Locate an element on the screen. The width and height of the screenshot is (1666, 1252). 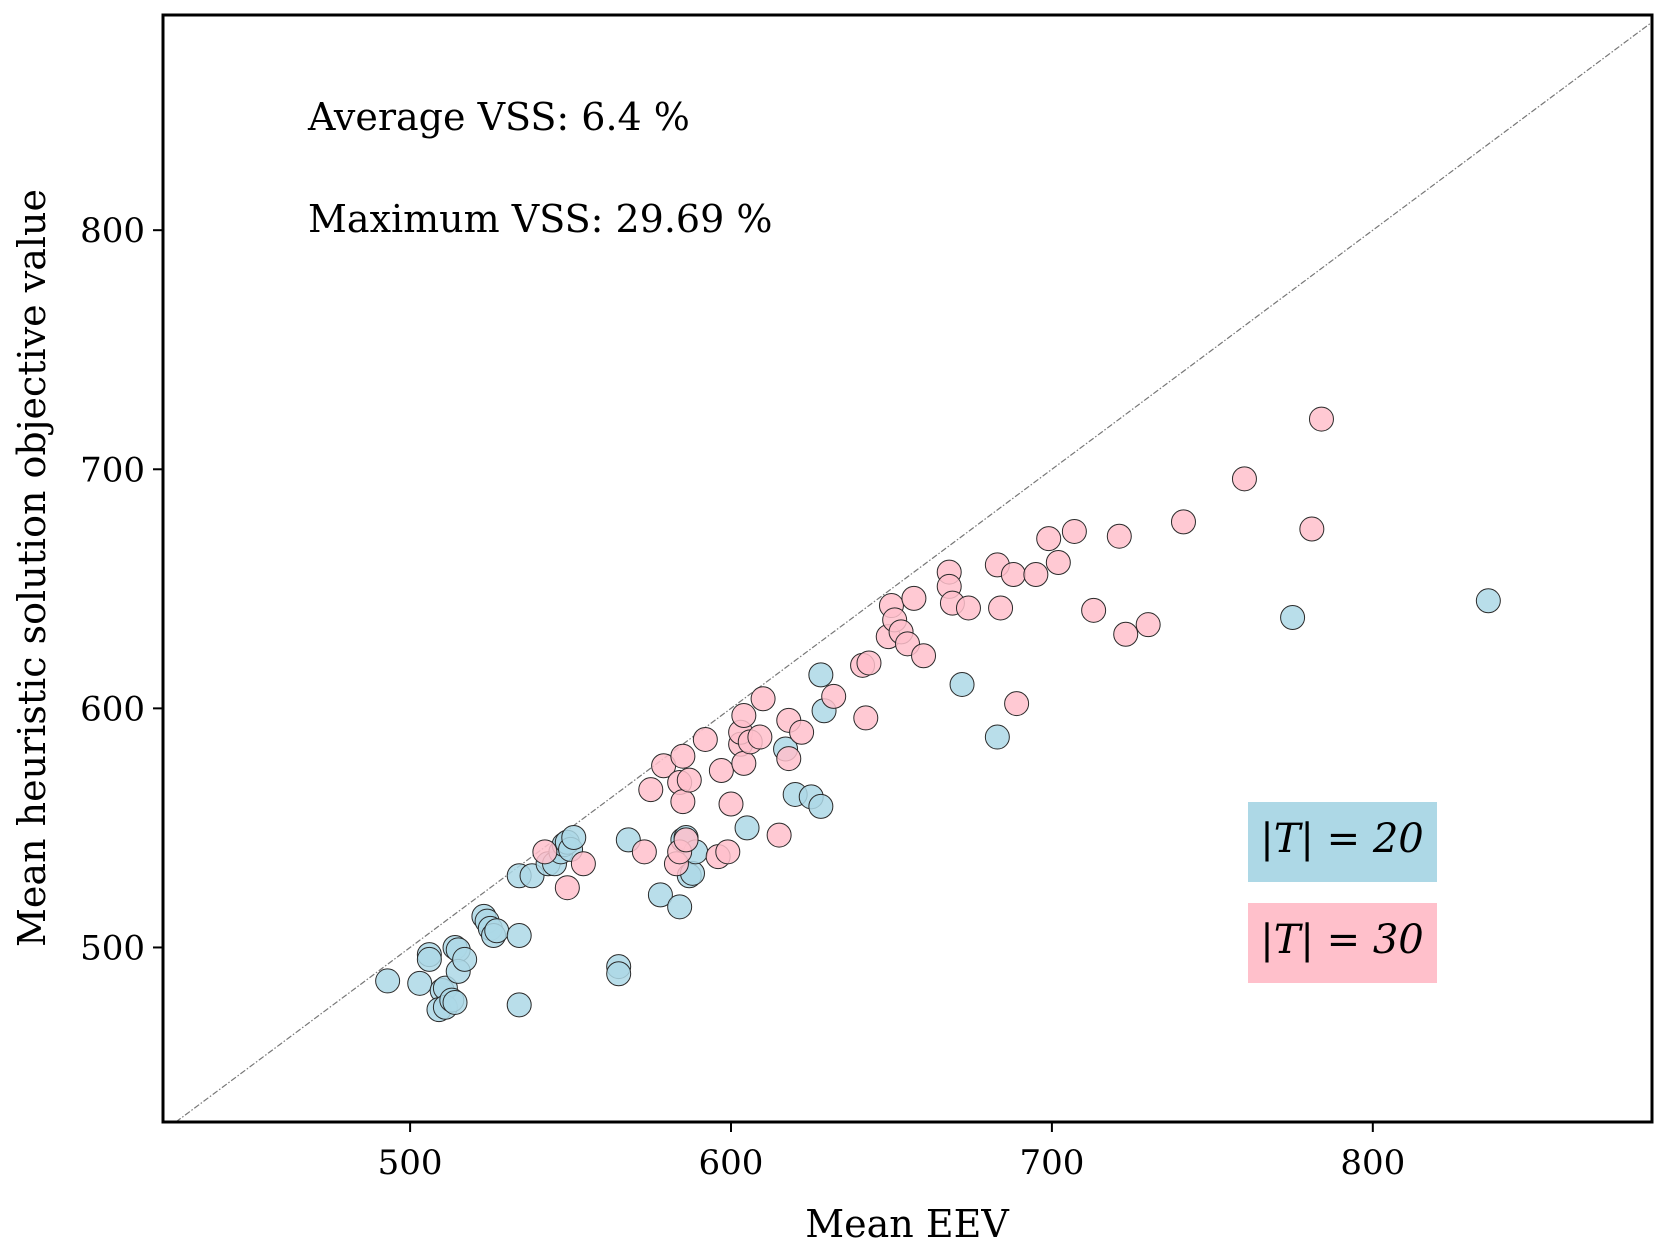
legend-label-t30: |T| = 30 is located at coordinates (1341, 940).